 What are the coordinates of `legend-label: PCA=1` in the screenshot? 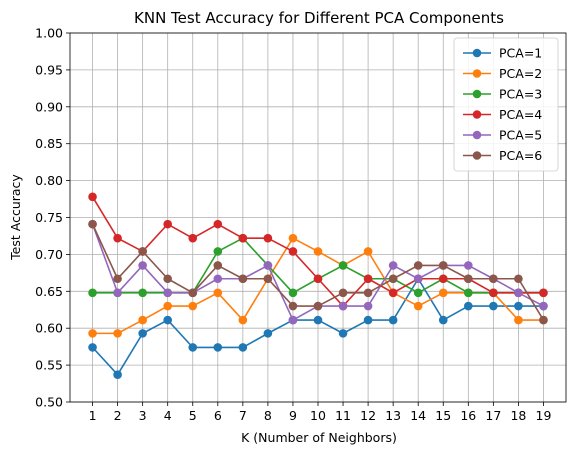 It's located at (520, 53).